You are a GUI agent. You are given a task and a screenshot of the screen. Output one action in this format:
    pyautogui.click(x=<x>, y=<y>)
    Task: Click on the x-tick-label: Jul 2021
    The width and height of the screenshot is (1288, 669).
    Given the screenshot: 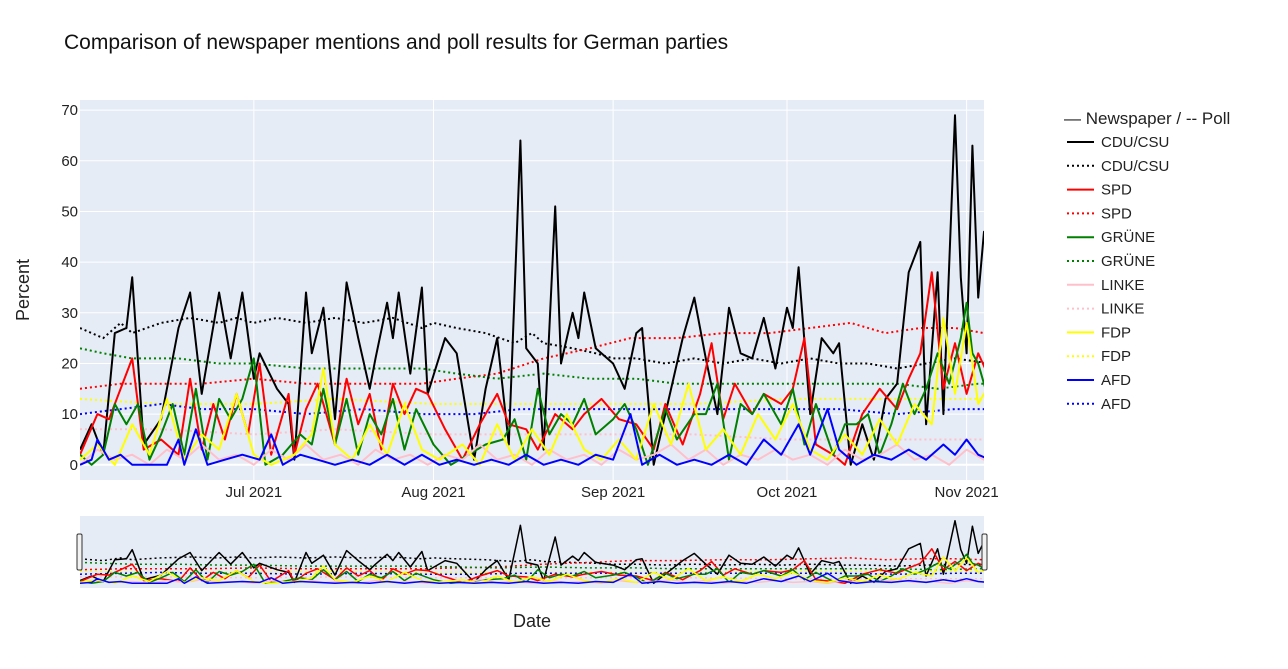 What is the action you would take?
    pyautogui.click(x=253, y=492)
    